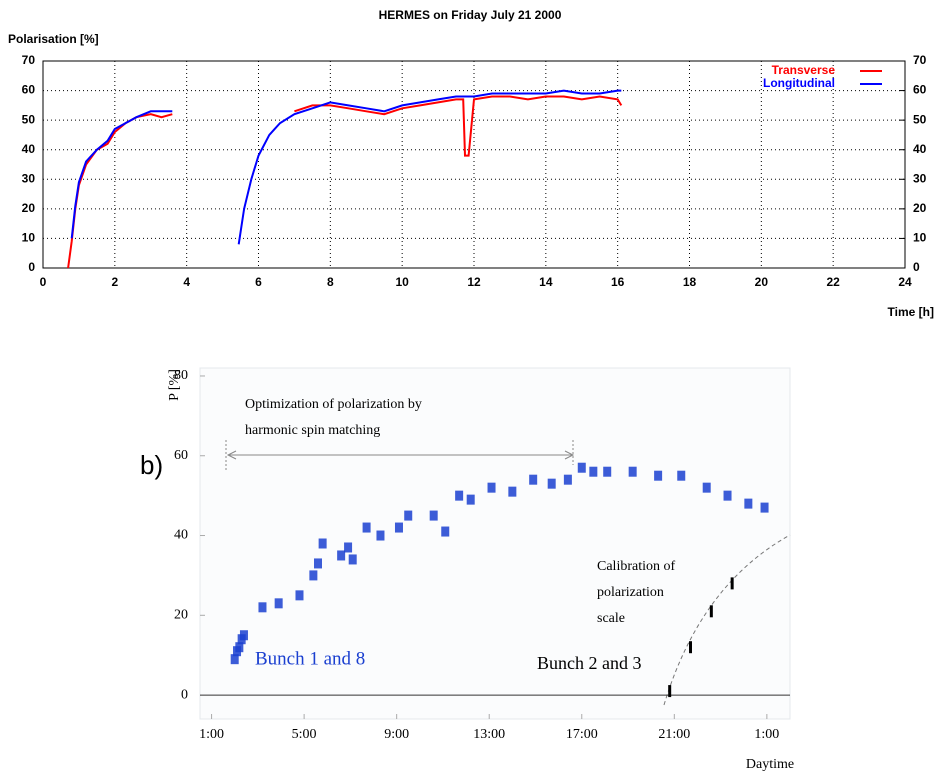 The width and height of the screenshot is (938, 776). I want to click on x-tick-label: 17:00, so click(582, 734).